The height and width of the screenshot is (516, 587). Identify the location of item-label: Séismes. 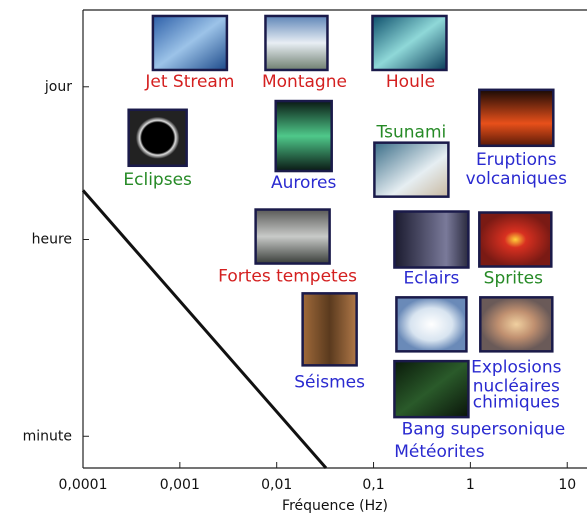
(329, 382).